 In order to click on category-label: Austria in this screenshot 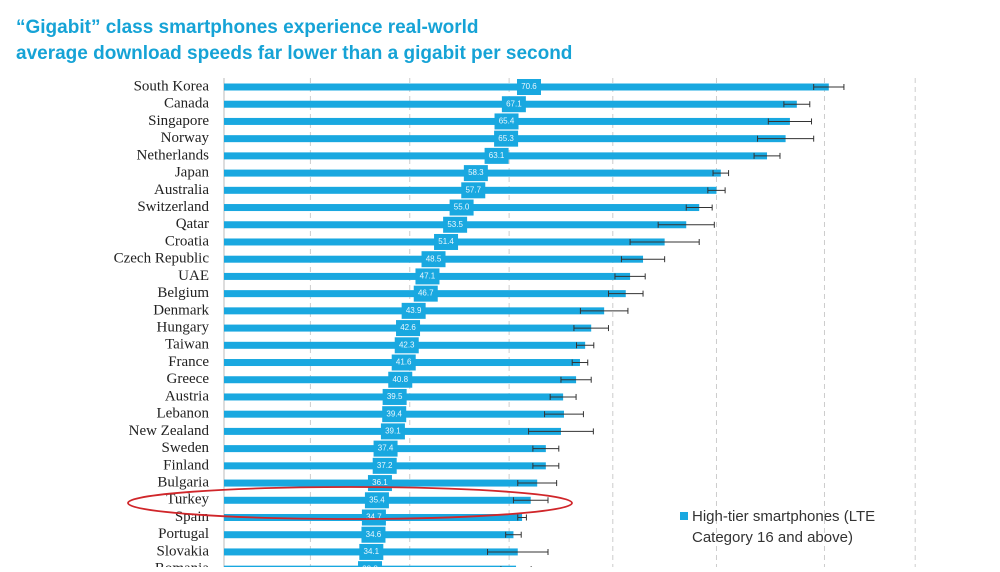, I will do `click(187, 396)`.